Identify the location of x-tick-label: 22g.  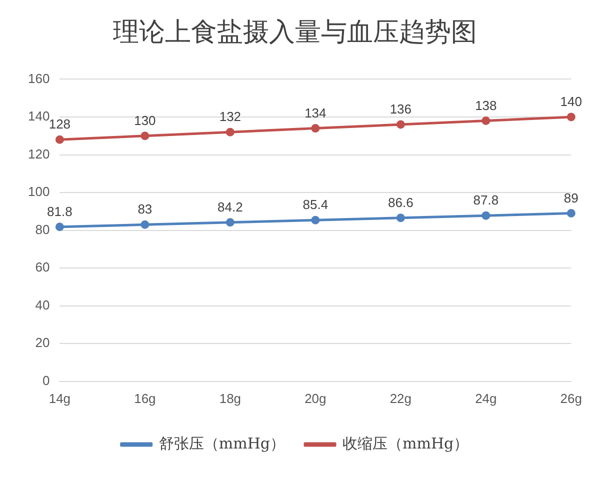
(401, 398).